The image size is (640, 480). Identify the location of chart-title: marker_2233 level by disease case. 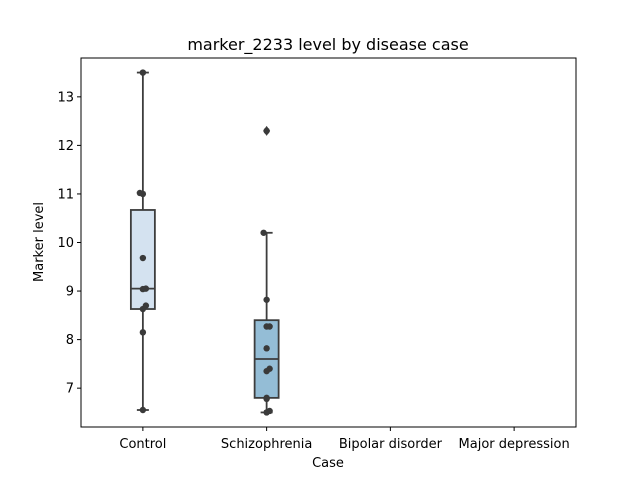
(327, 45).